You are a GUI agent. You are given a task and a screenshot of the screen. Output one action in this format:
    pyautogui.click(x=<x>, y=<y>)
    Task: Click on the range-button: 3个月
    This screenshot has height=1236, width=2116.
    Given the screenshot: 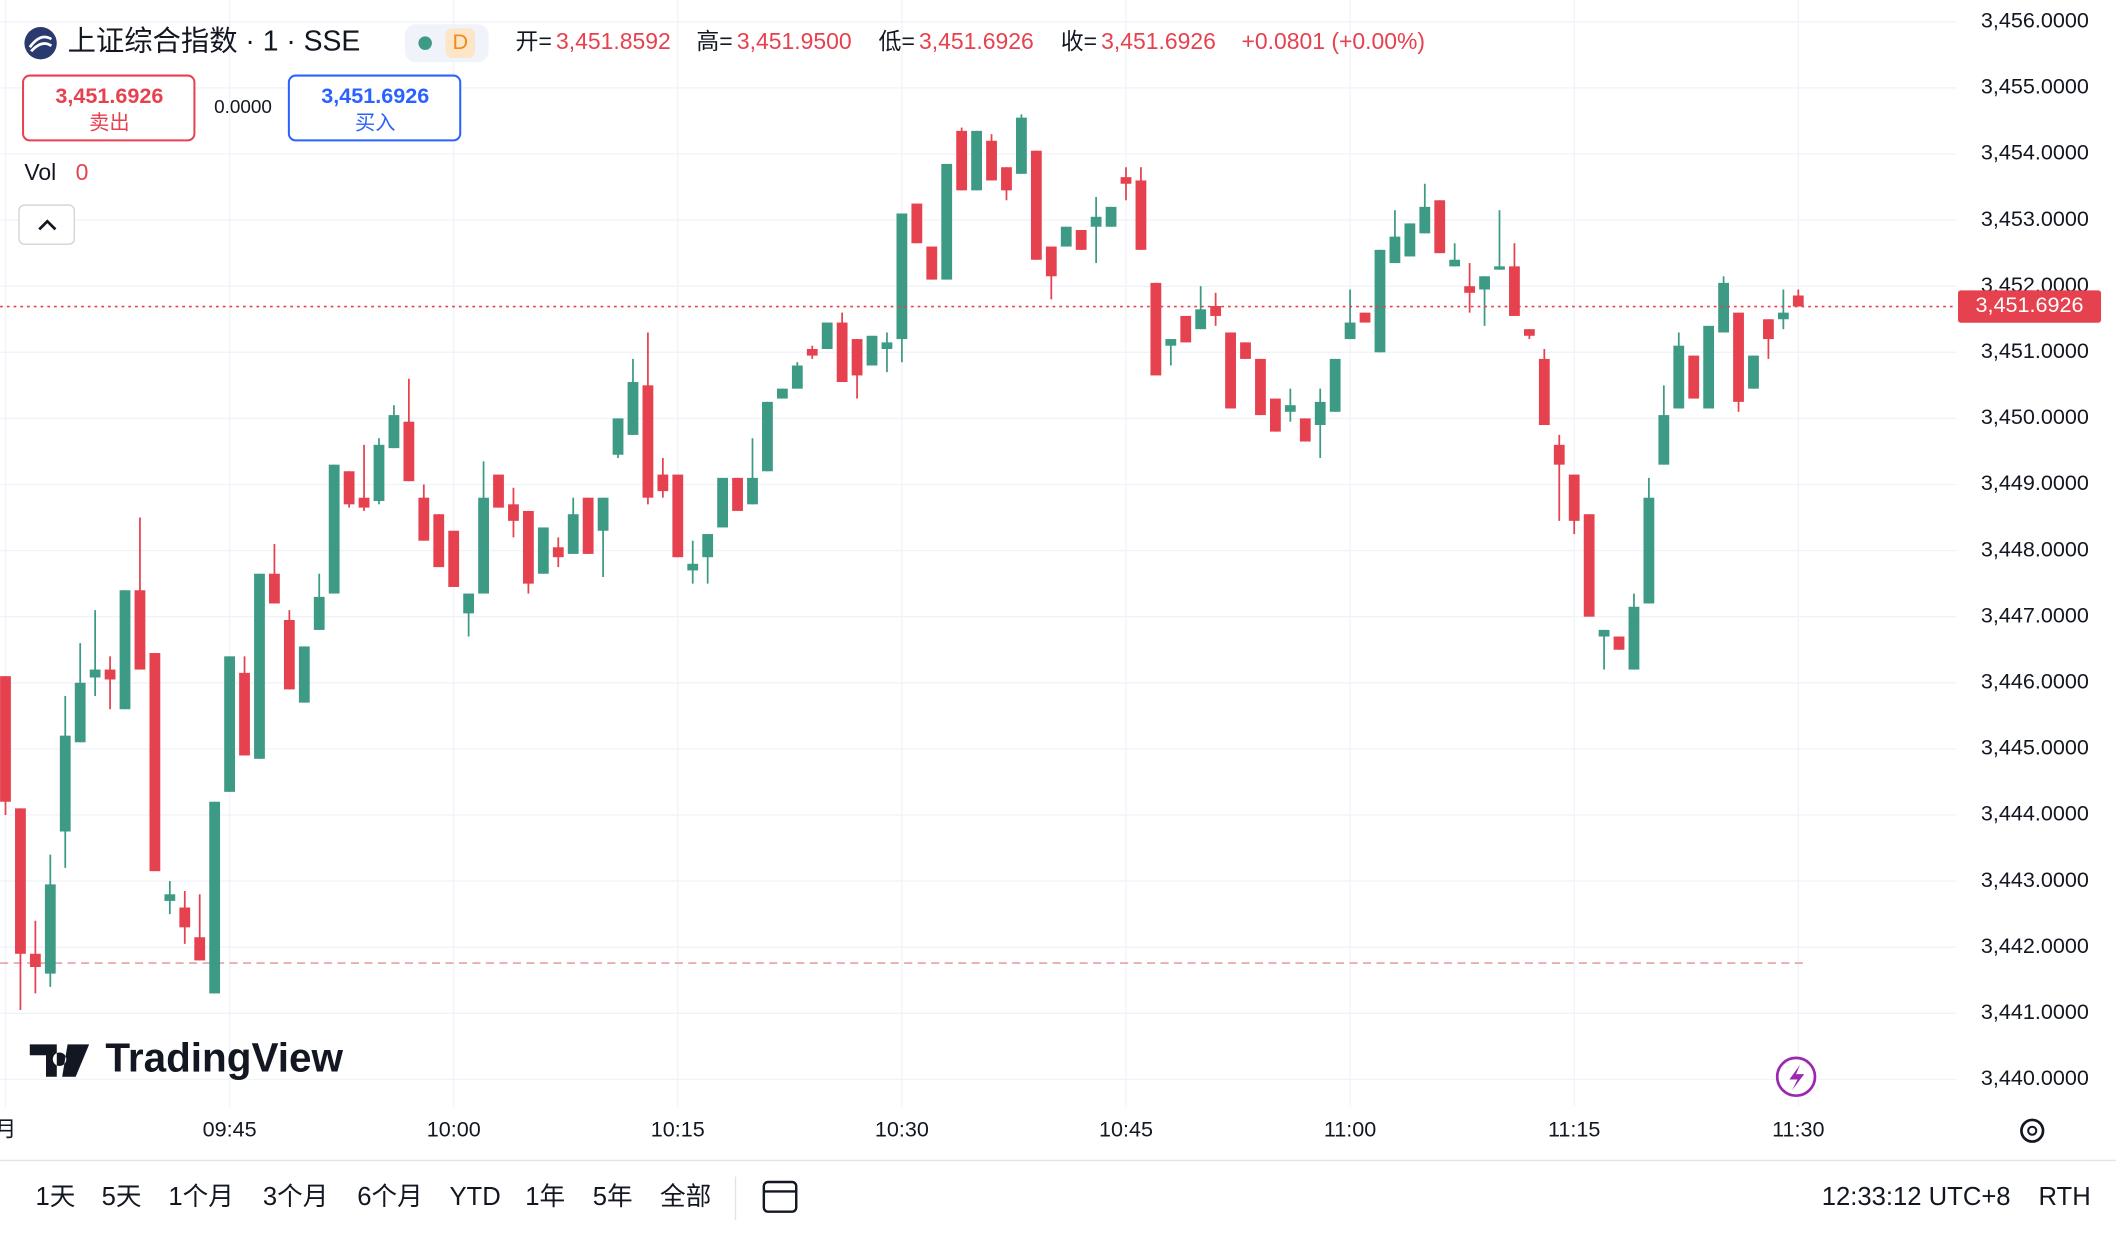 What is the action you would take?
    pyautogui.click(x=296, y=1197)
    